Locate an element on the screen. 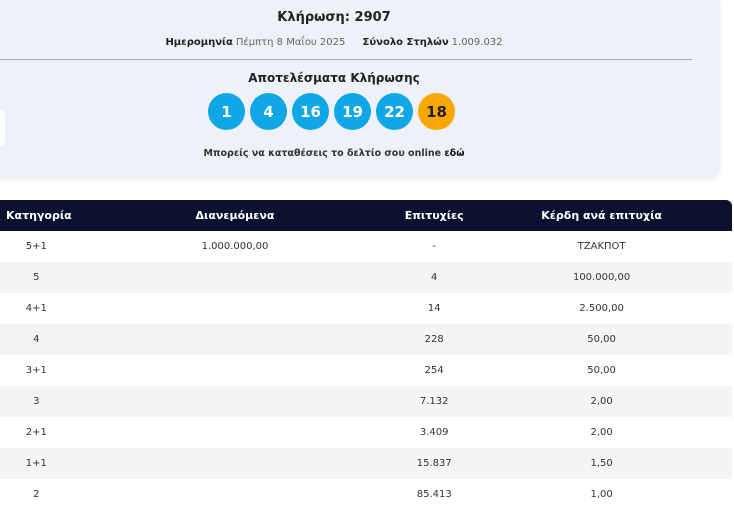  table-row: 5 4 100.000,00 is located at coordinates (366, 277).